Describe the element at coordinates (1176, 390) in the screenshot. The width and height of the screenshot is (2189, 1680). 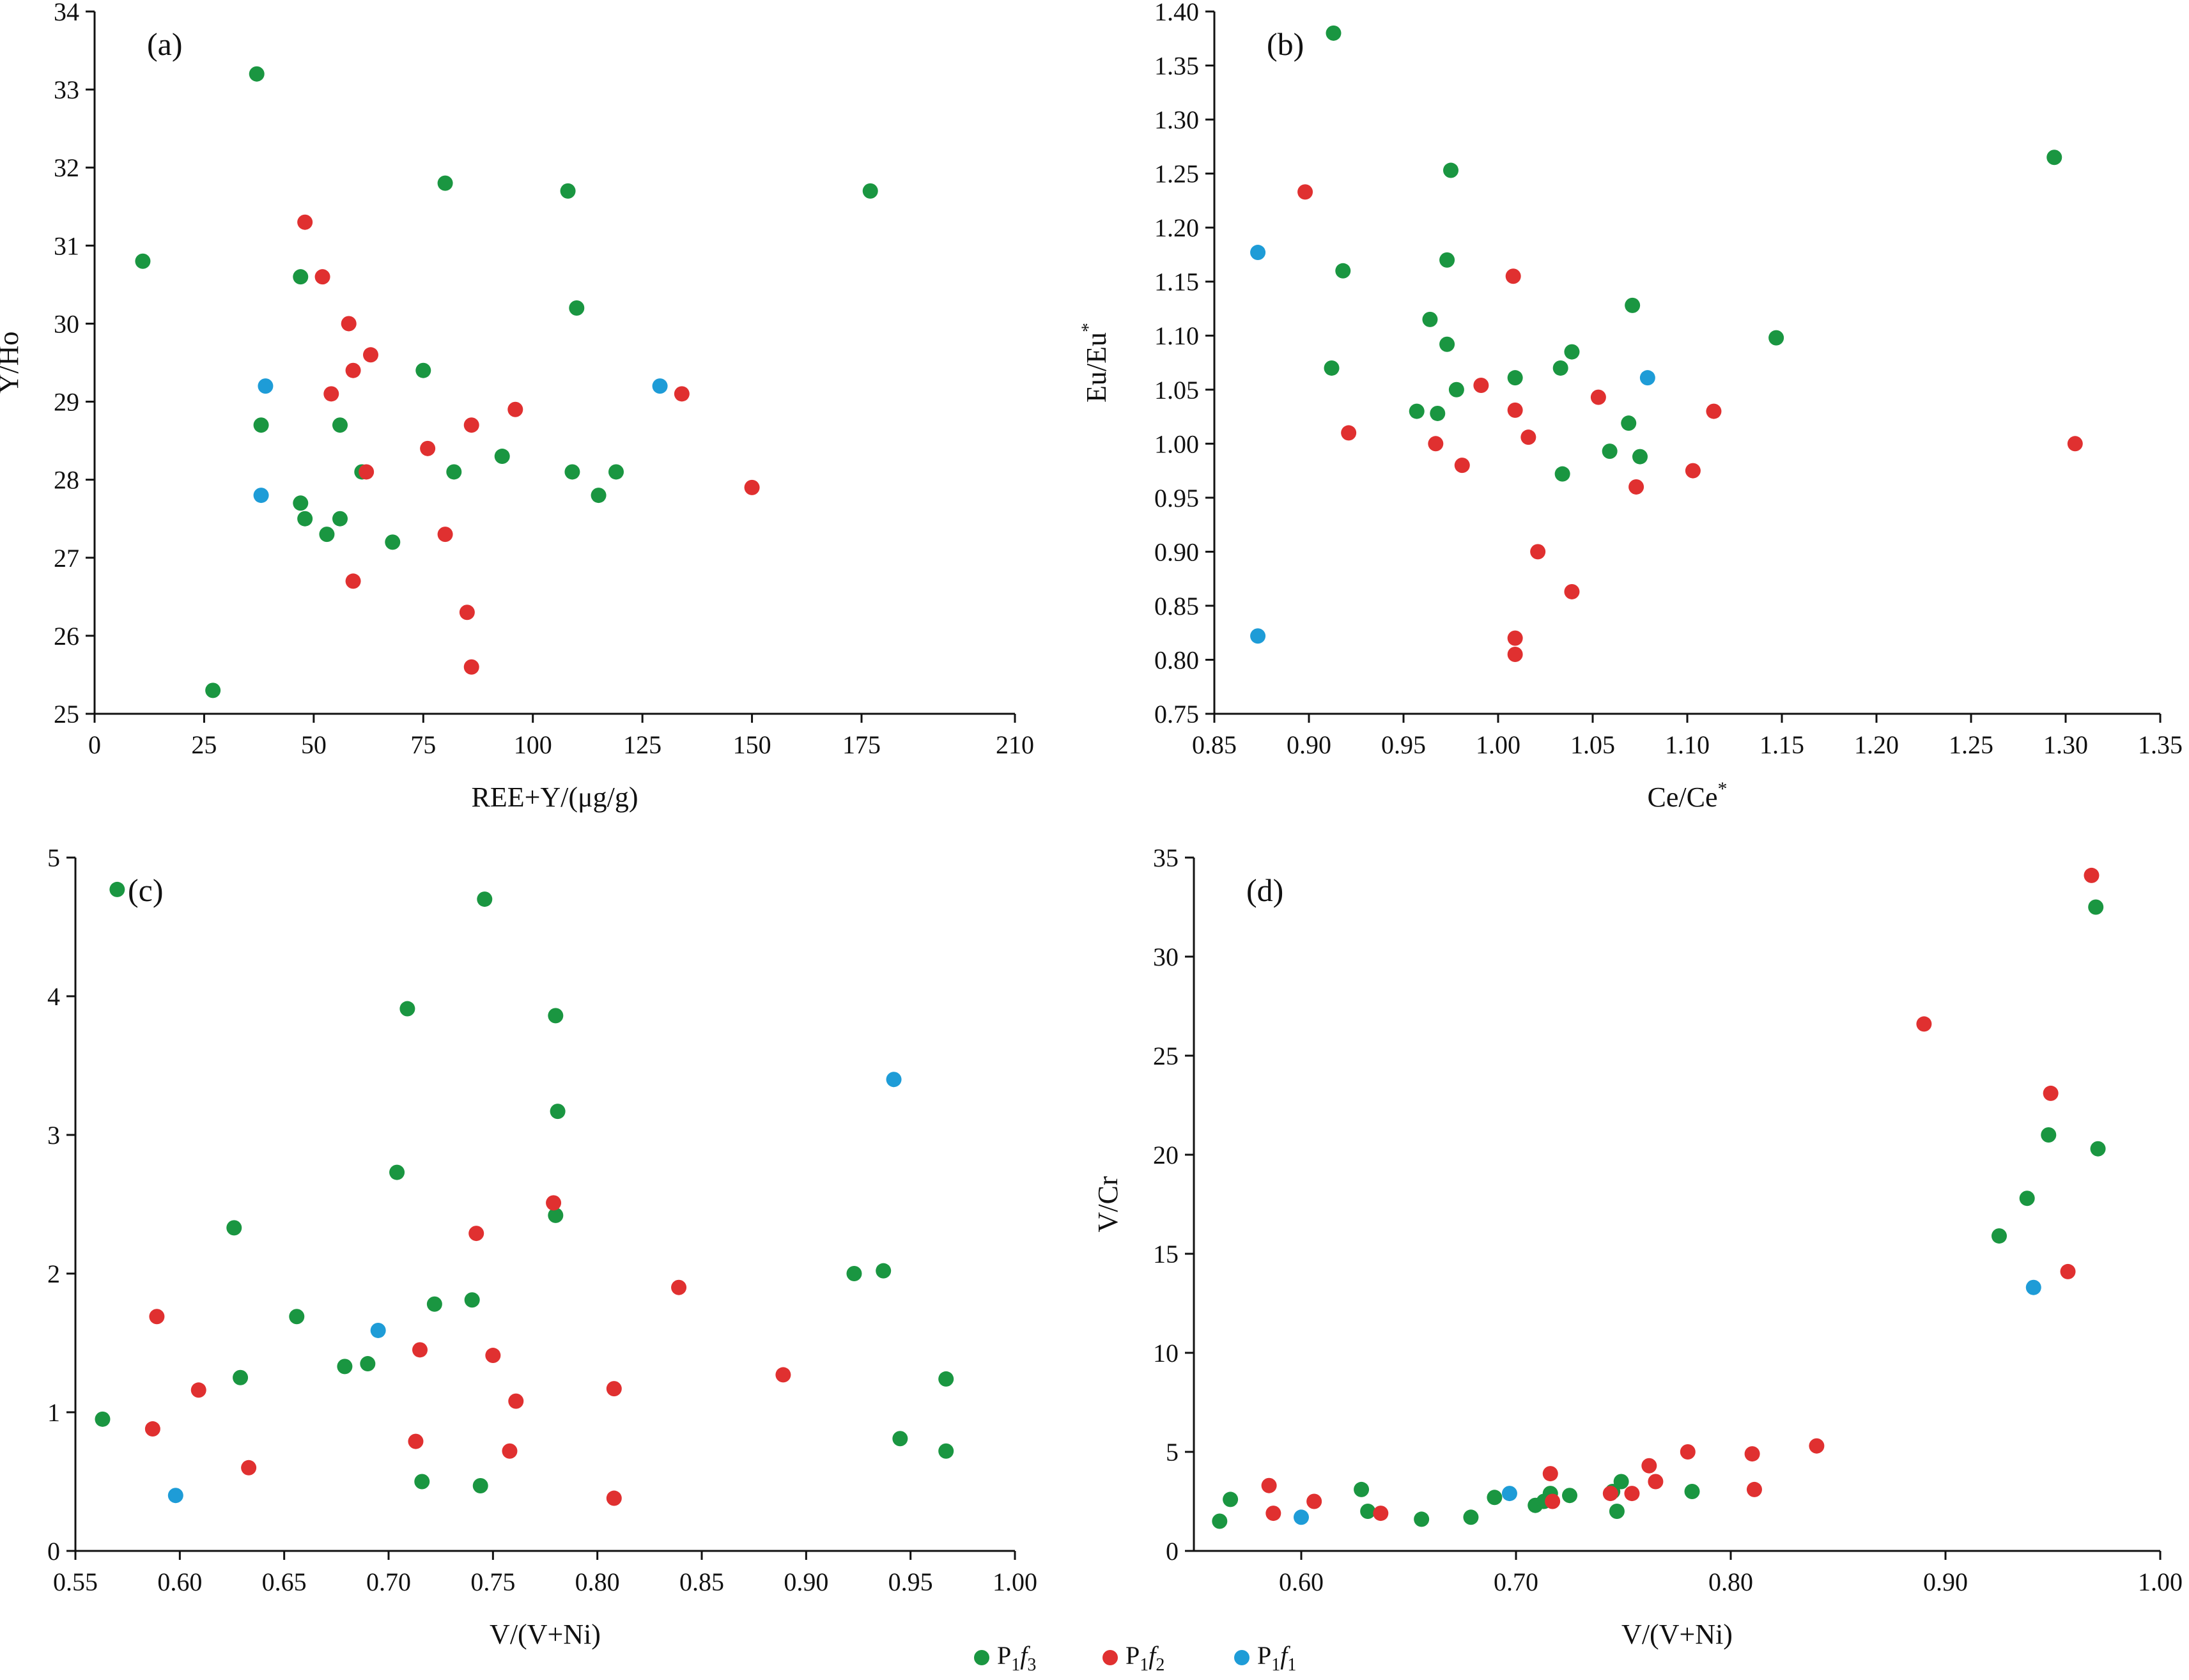
I see `y-tick-label: 1.05` at that location.